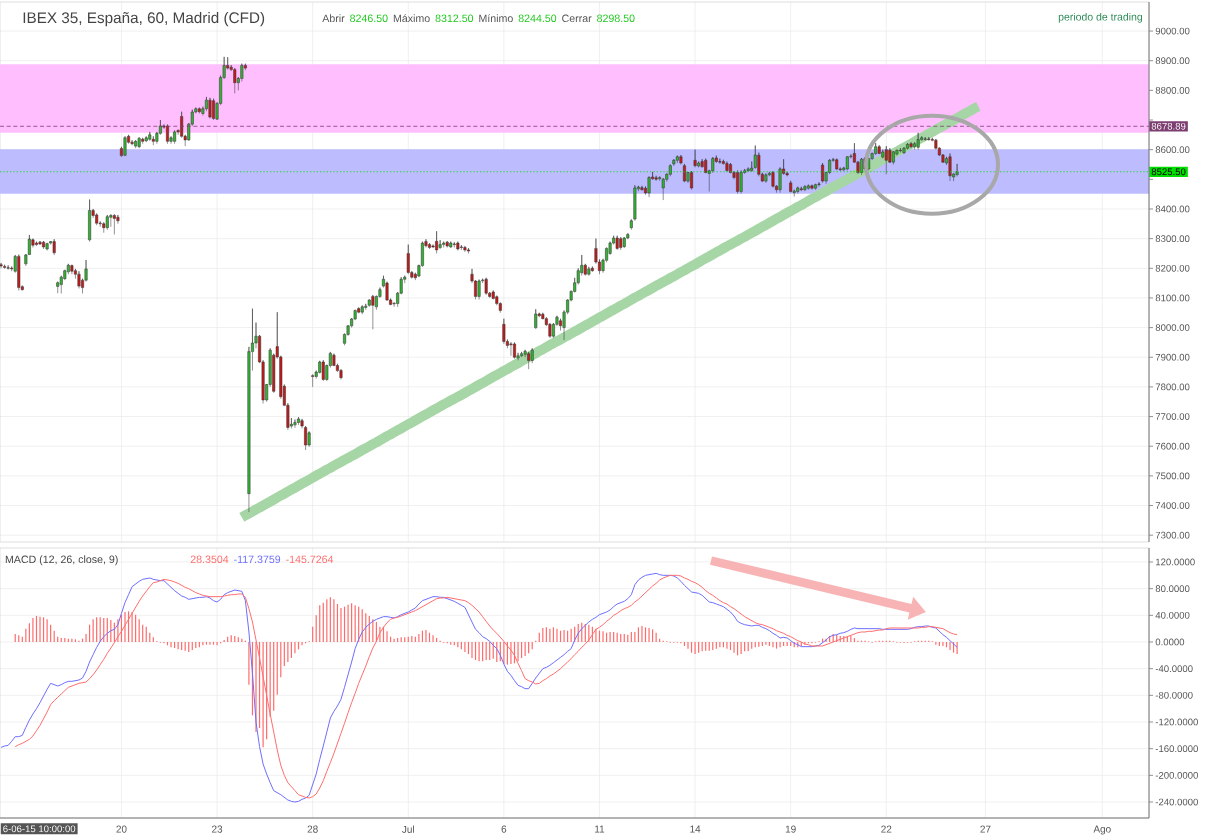  Describe the element at coordinates (1172, 416) in the screenshot. I see `y-tick-label: 7700.00` at that location.